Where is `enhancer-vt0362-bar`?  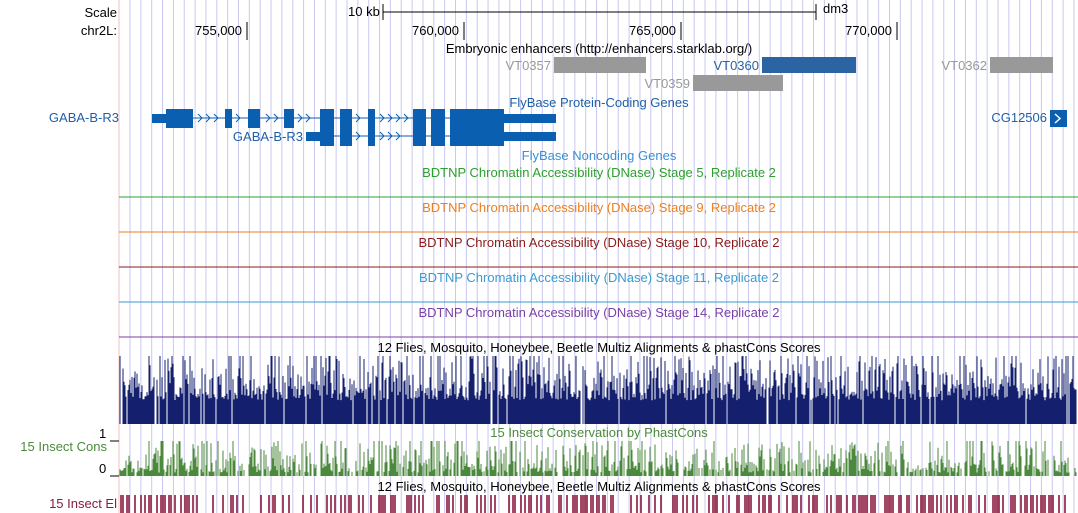
enhancer-vt0362-bar is located at coordinates (1021, 65).